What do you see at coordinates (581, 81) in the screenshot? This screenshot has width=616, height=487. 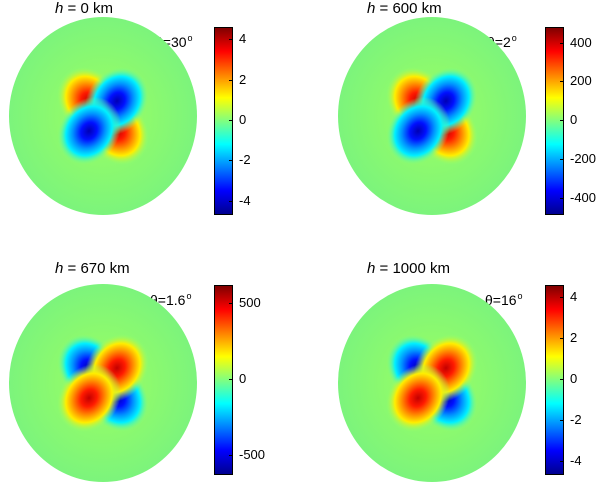 I see `colorbar-tick-label: 200` at bounding box center [581, 81].